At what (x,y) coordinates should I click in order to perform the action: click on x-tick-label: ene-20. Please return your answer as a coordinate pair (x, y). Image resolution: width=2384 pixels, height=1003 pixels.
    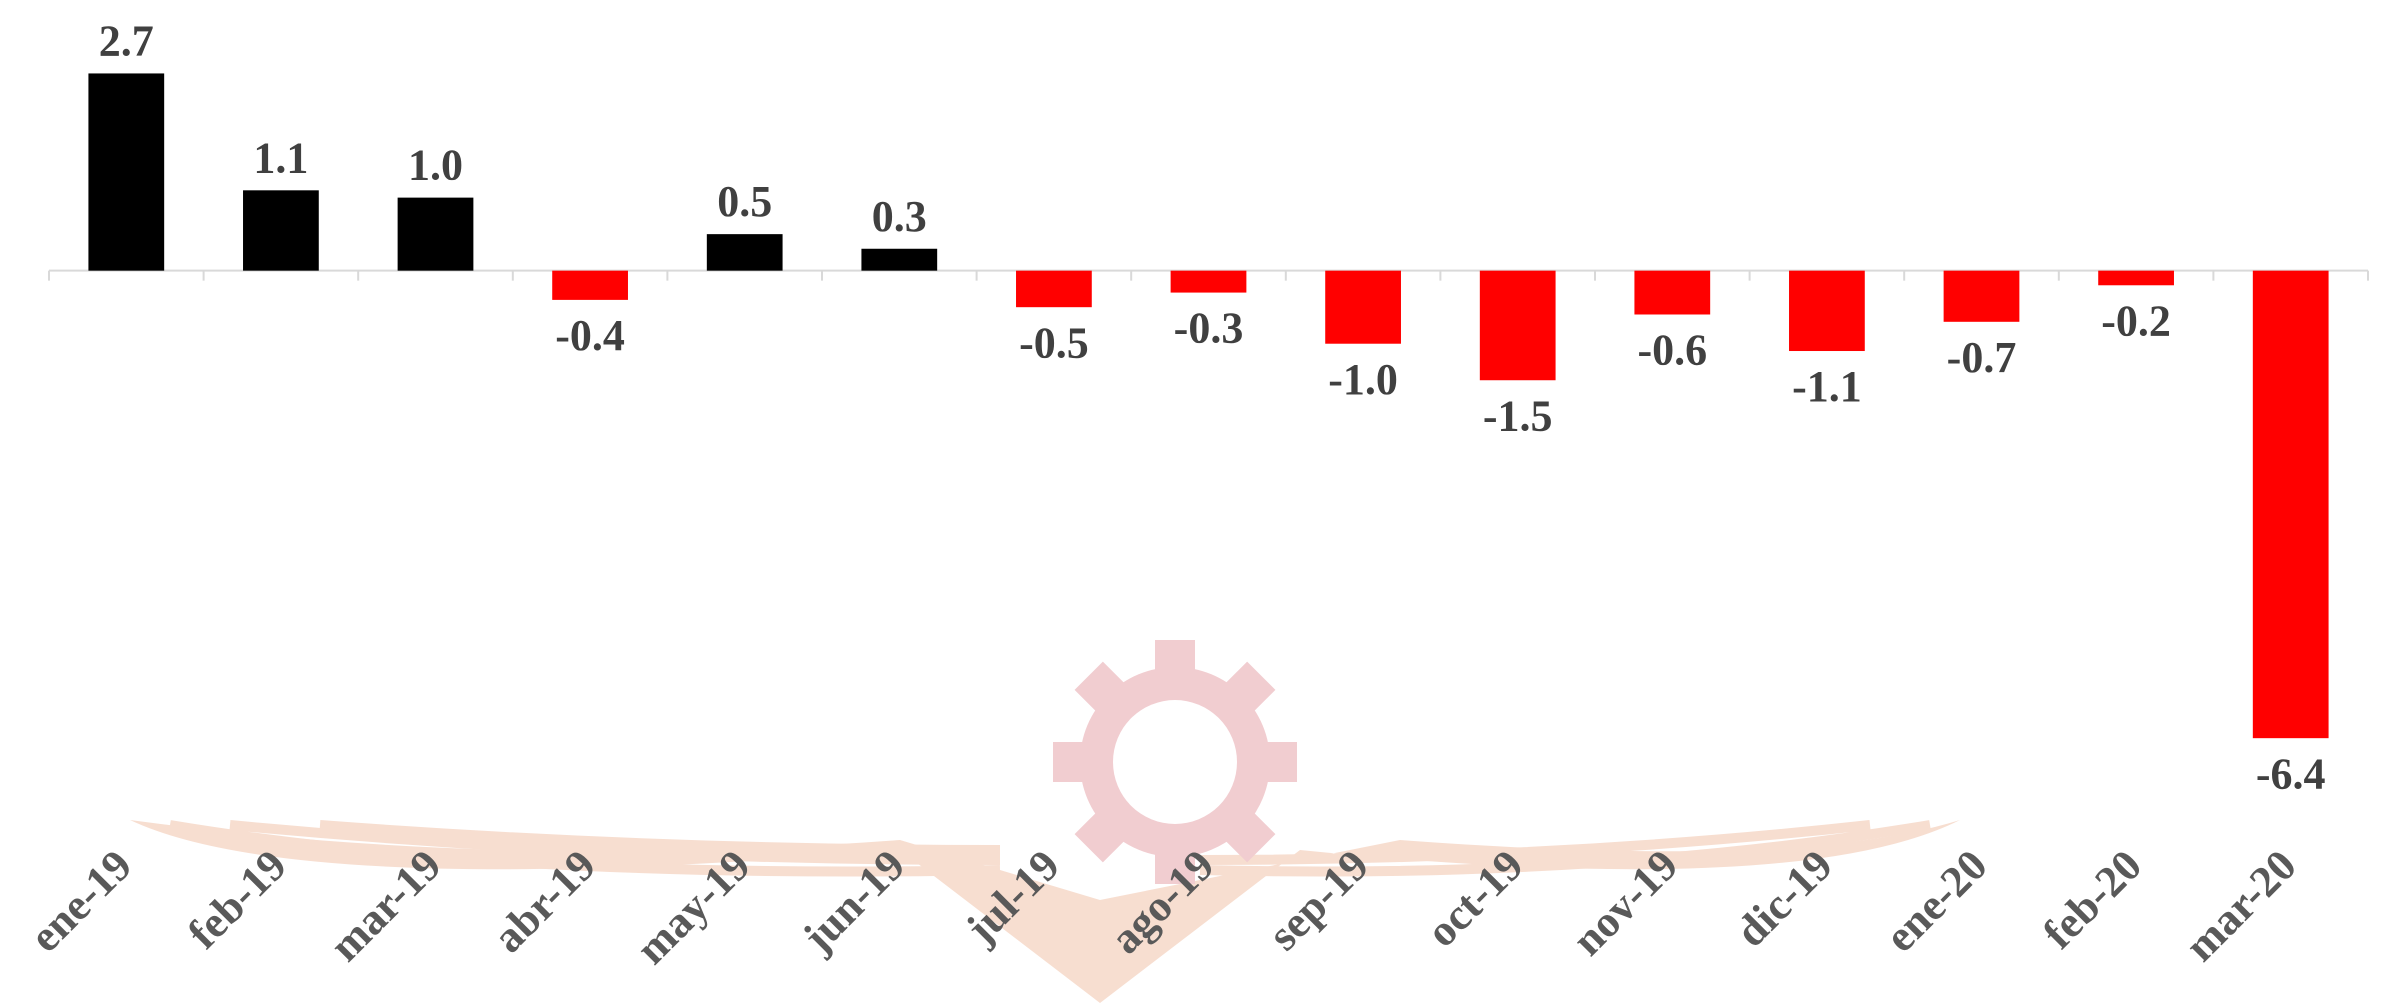
    Looking at the image, I should click on (1936, 900).